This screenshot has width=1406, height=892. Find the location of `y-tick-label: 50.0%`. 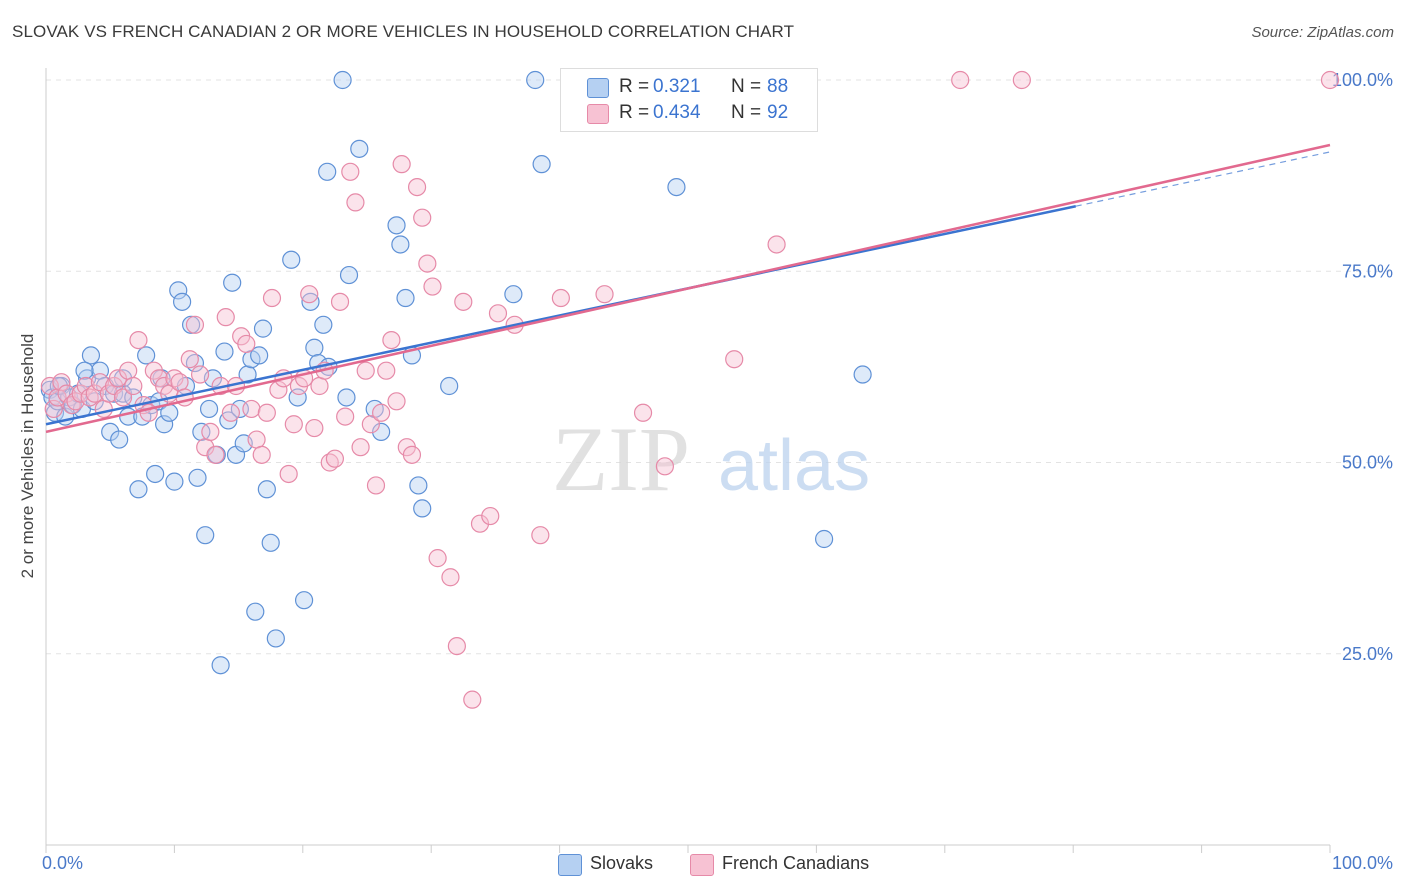

y-tick-label: 50.0% is located at coordinates (1367, 463).